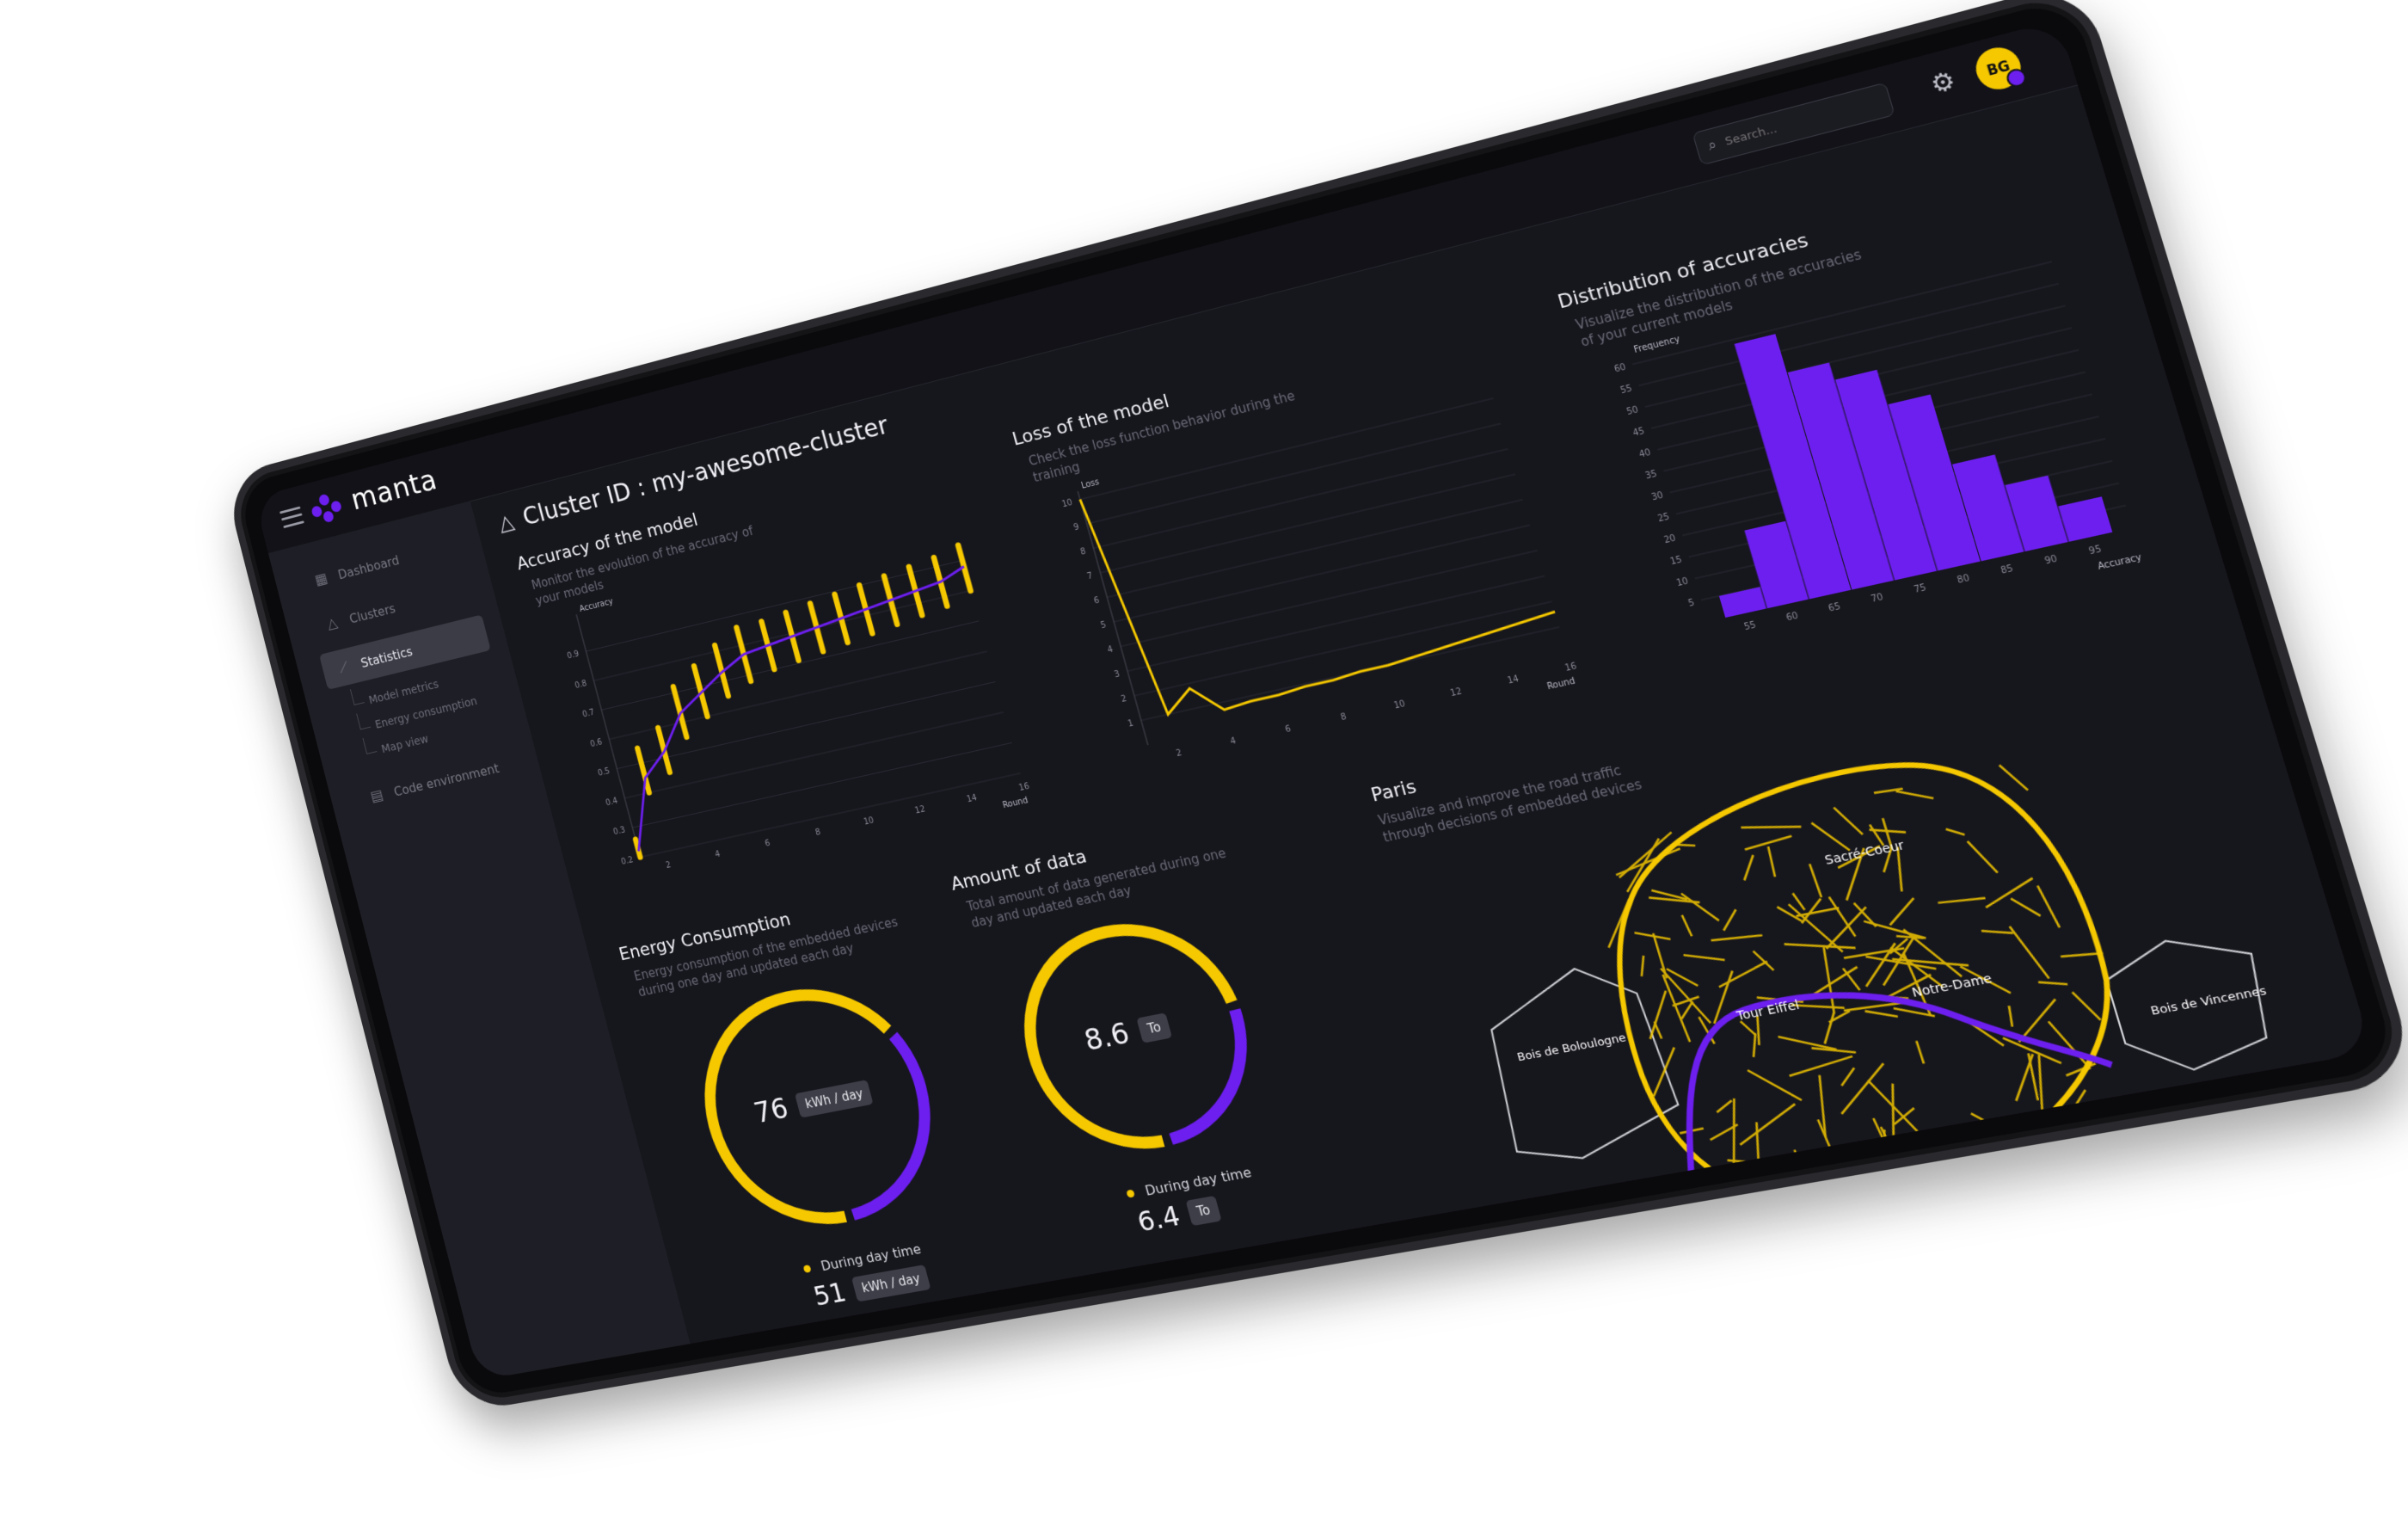  Describe the element at coordinates (1951, 986) in the screenshot. I see `map-label-notre-dame: Notre-Dame` at that location.